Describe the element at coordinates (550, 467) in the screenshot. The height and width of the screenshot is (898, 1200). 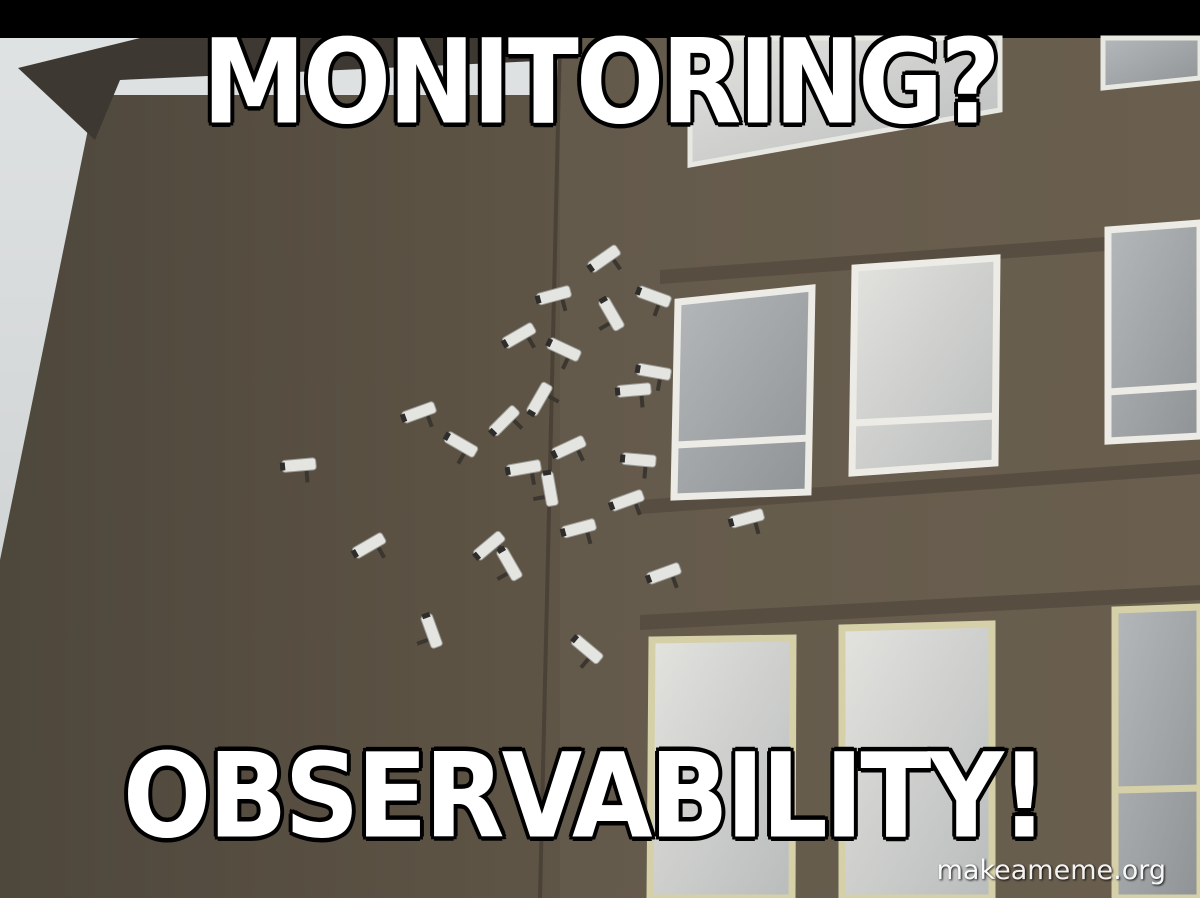
I see `wall-seam` at that location.